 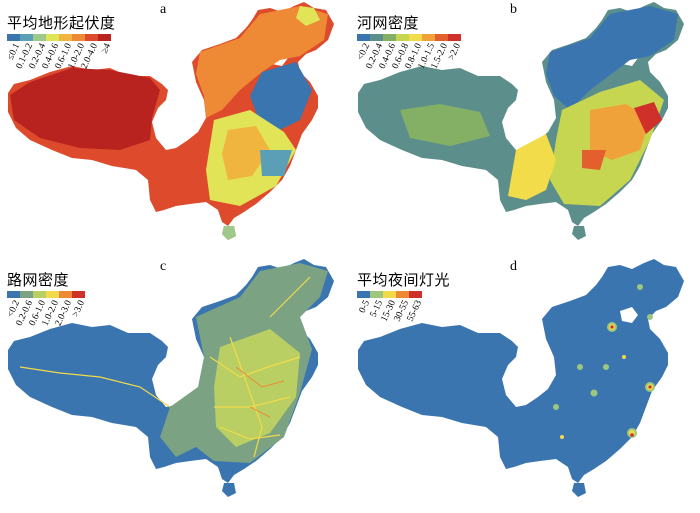 What do you see at coordinates (404, 281) in the screenshot?
I see `legend-title: 平均夜间灯光` at bounding box center [404, 281].